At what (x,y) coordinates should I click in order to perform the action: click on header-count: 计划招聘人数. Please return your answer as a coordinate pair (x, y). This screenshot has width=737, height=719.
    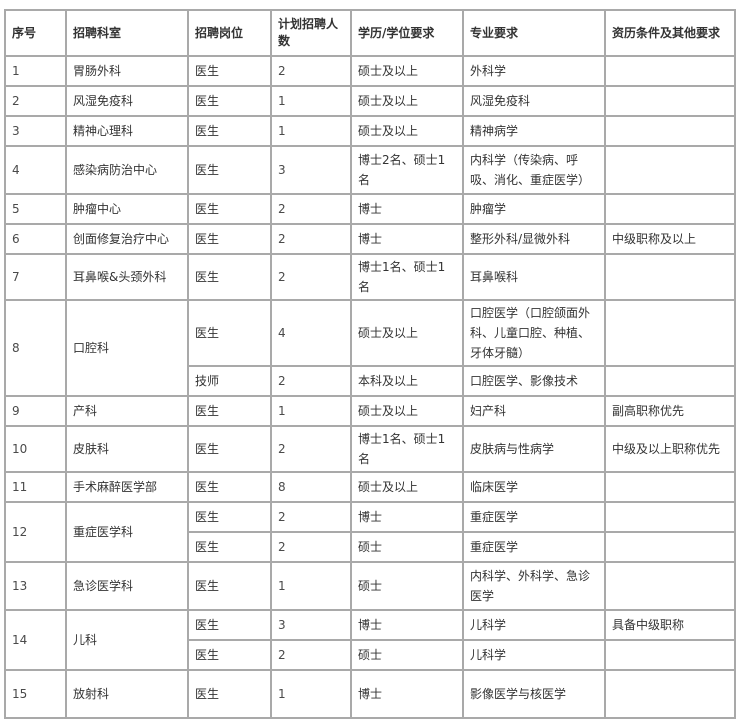
    Looking at the image, I should click on (311, 33).